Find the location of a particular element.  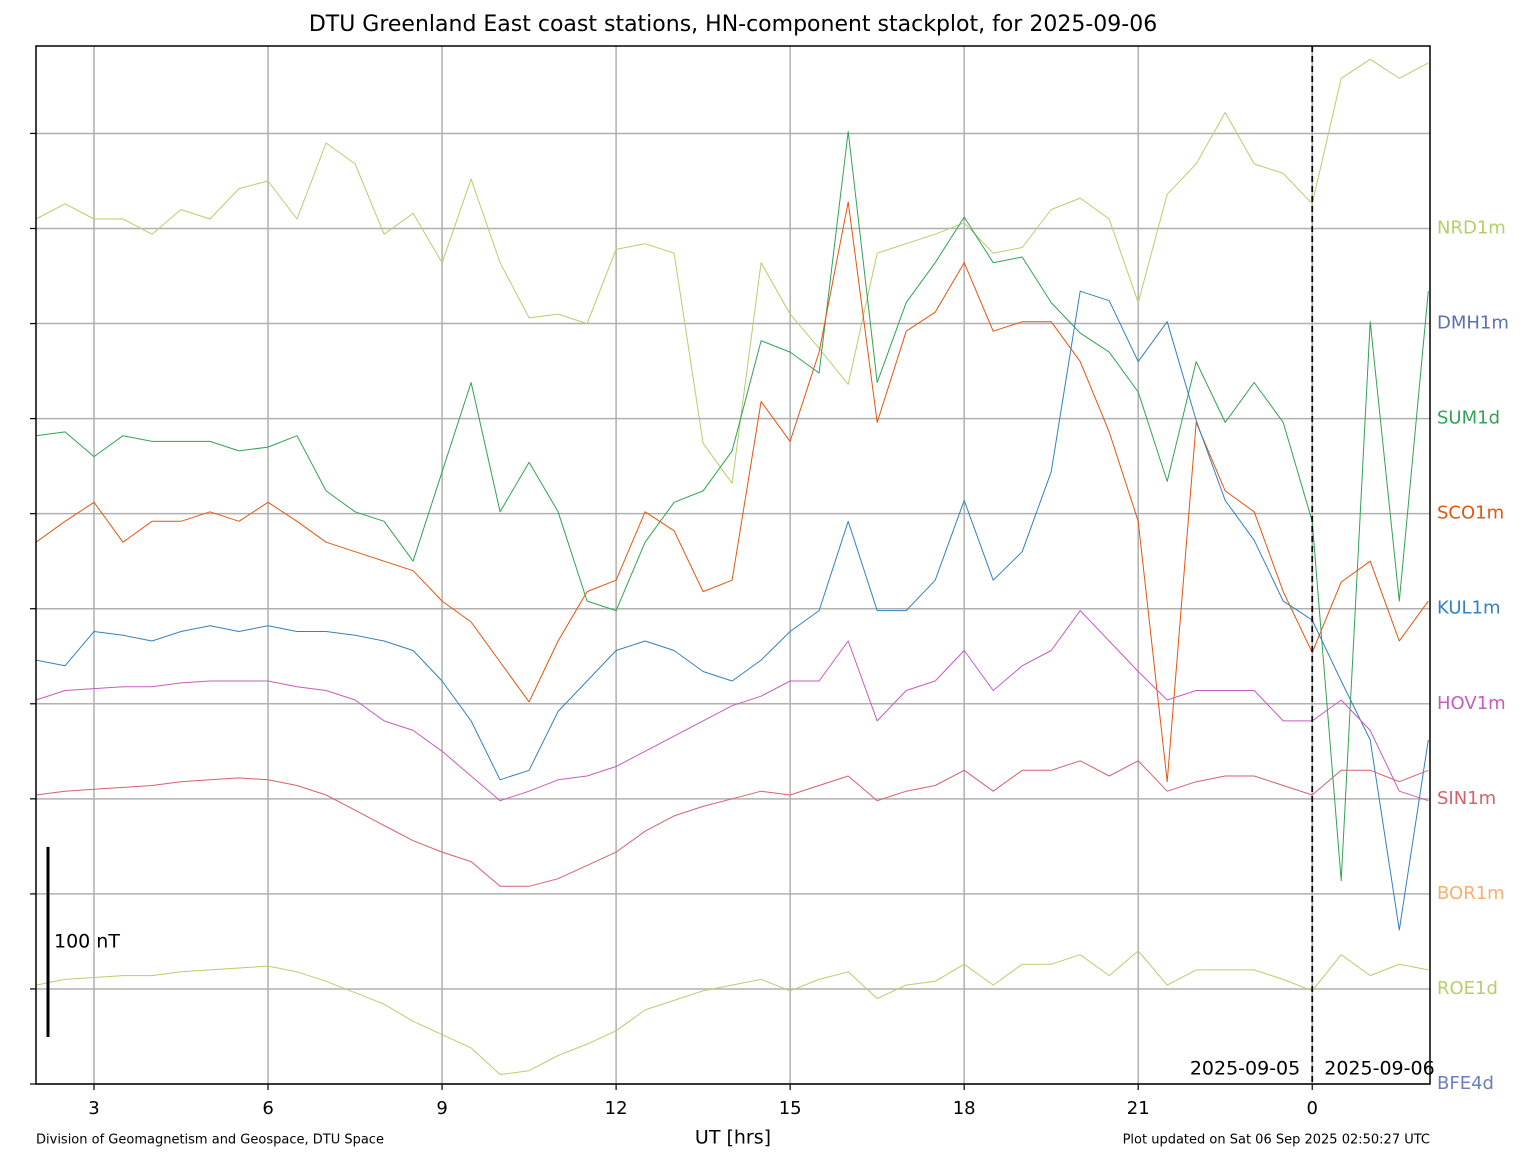

series-label: SIN1m is located at coordinates (1466, 798).